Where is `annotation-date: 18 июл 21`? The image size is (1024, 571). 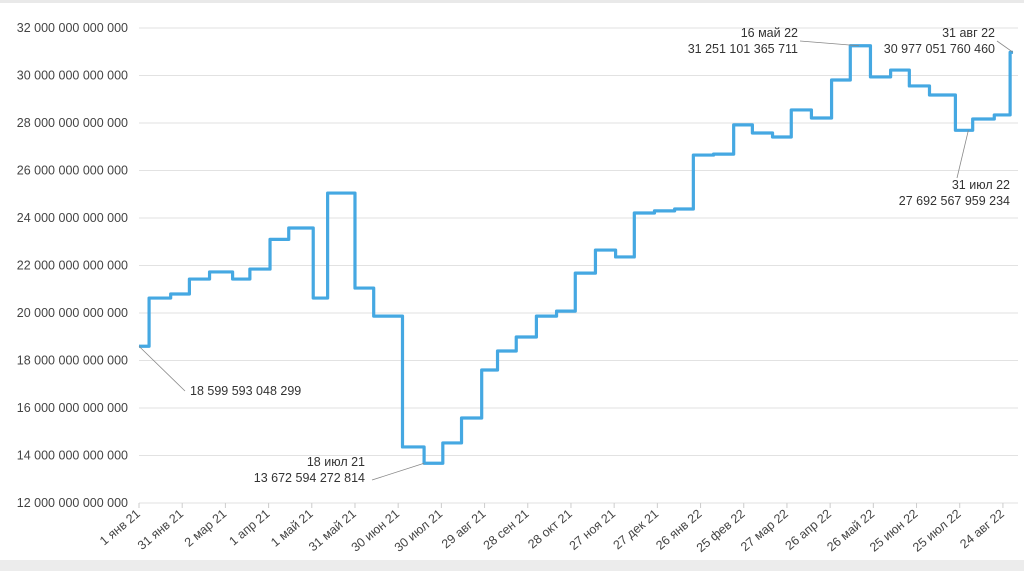
annotation-date: 18 июл 21 is located at coordinates (336, 462).